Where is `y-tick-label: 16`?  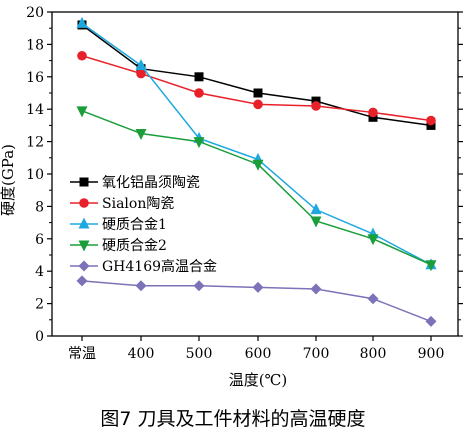 y-tick-label: 16 is located at coordinates (35, 78).